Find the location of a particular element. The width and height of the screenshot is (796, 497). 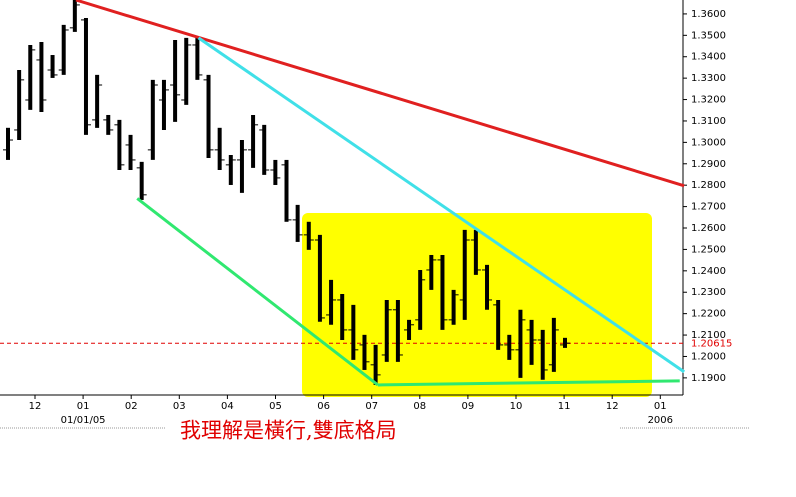

y-tick-label: 1.3300 is located at coordinates (708, 78).